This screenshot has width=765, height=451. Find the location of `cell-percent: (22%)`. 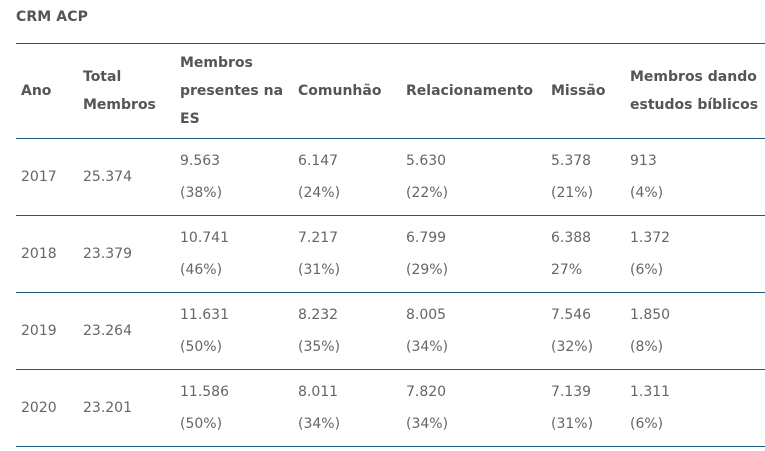

cell-percent: (22%) is located at coordinates (427, 193).